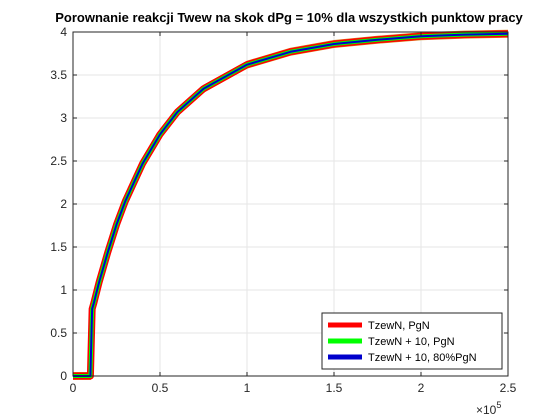 The width and height of the screenshot is (560, 420). I want to click on y-tick-label: 2.5, so click(58, 161).